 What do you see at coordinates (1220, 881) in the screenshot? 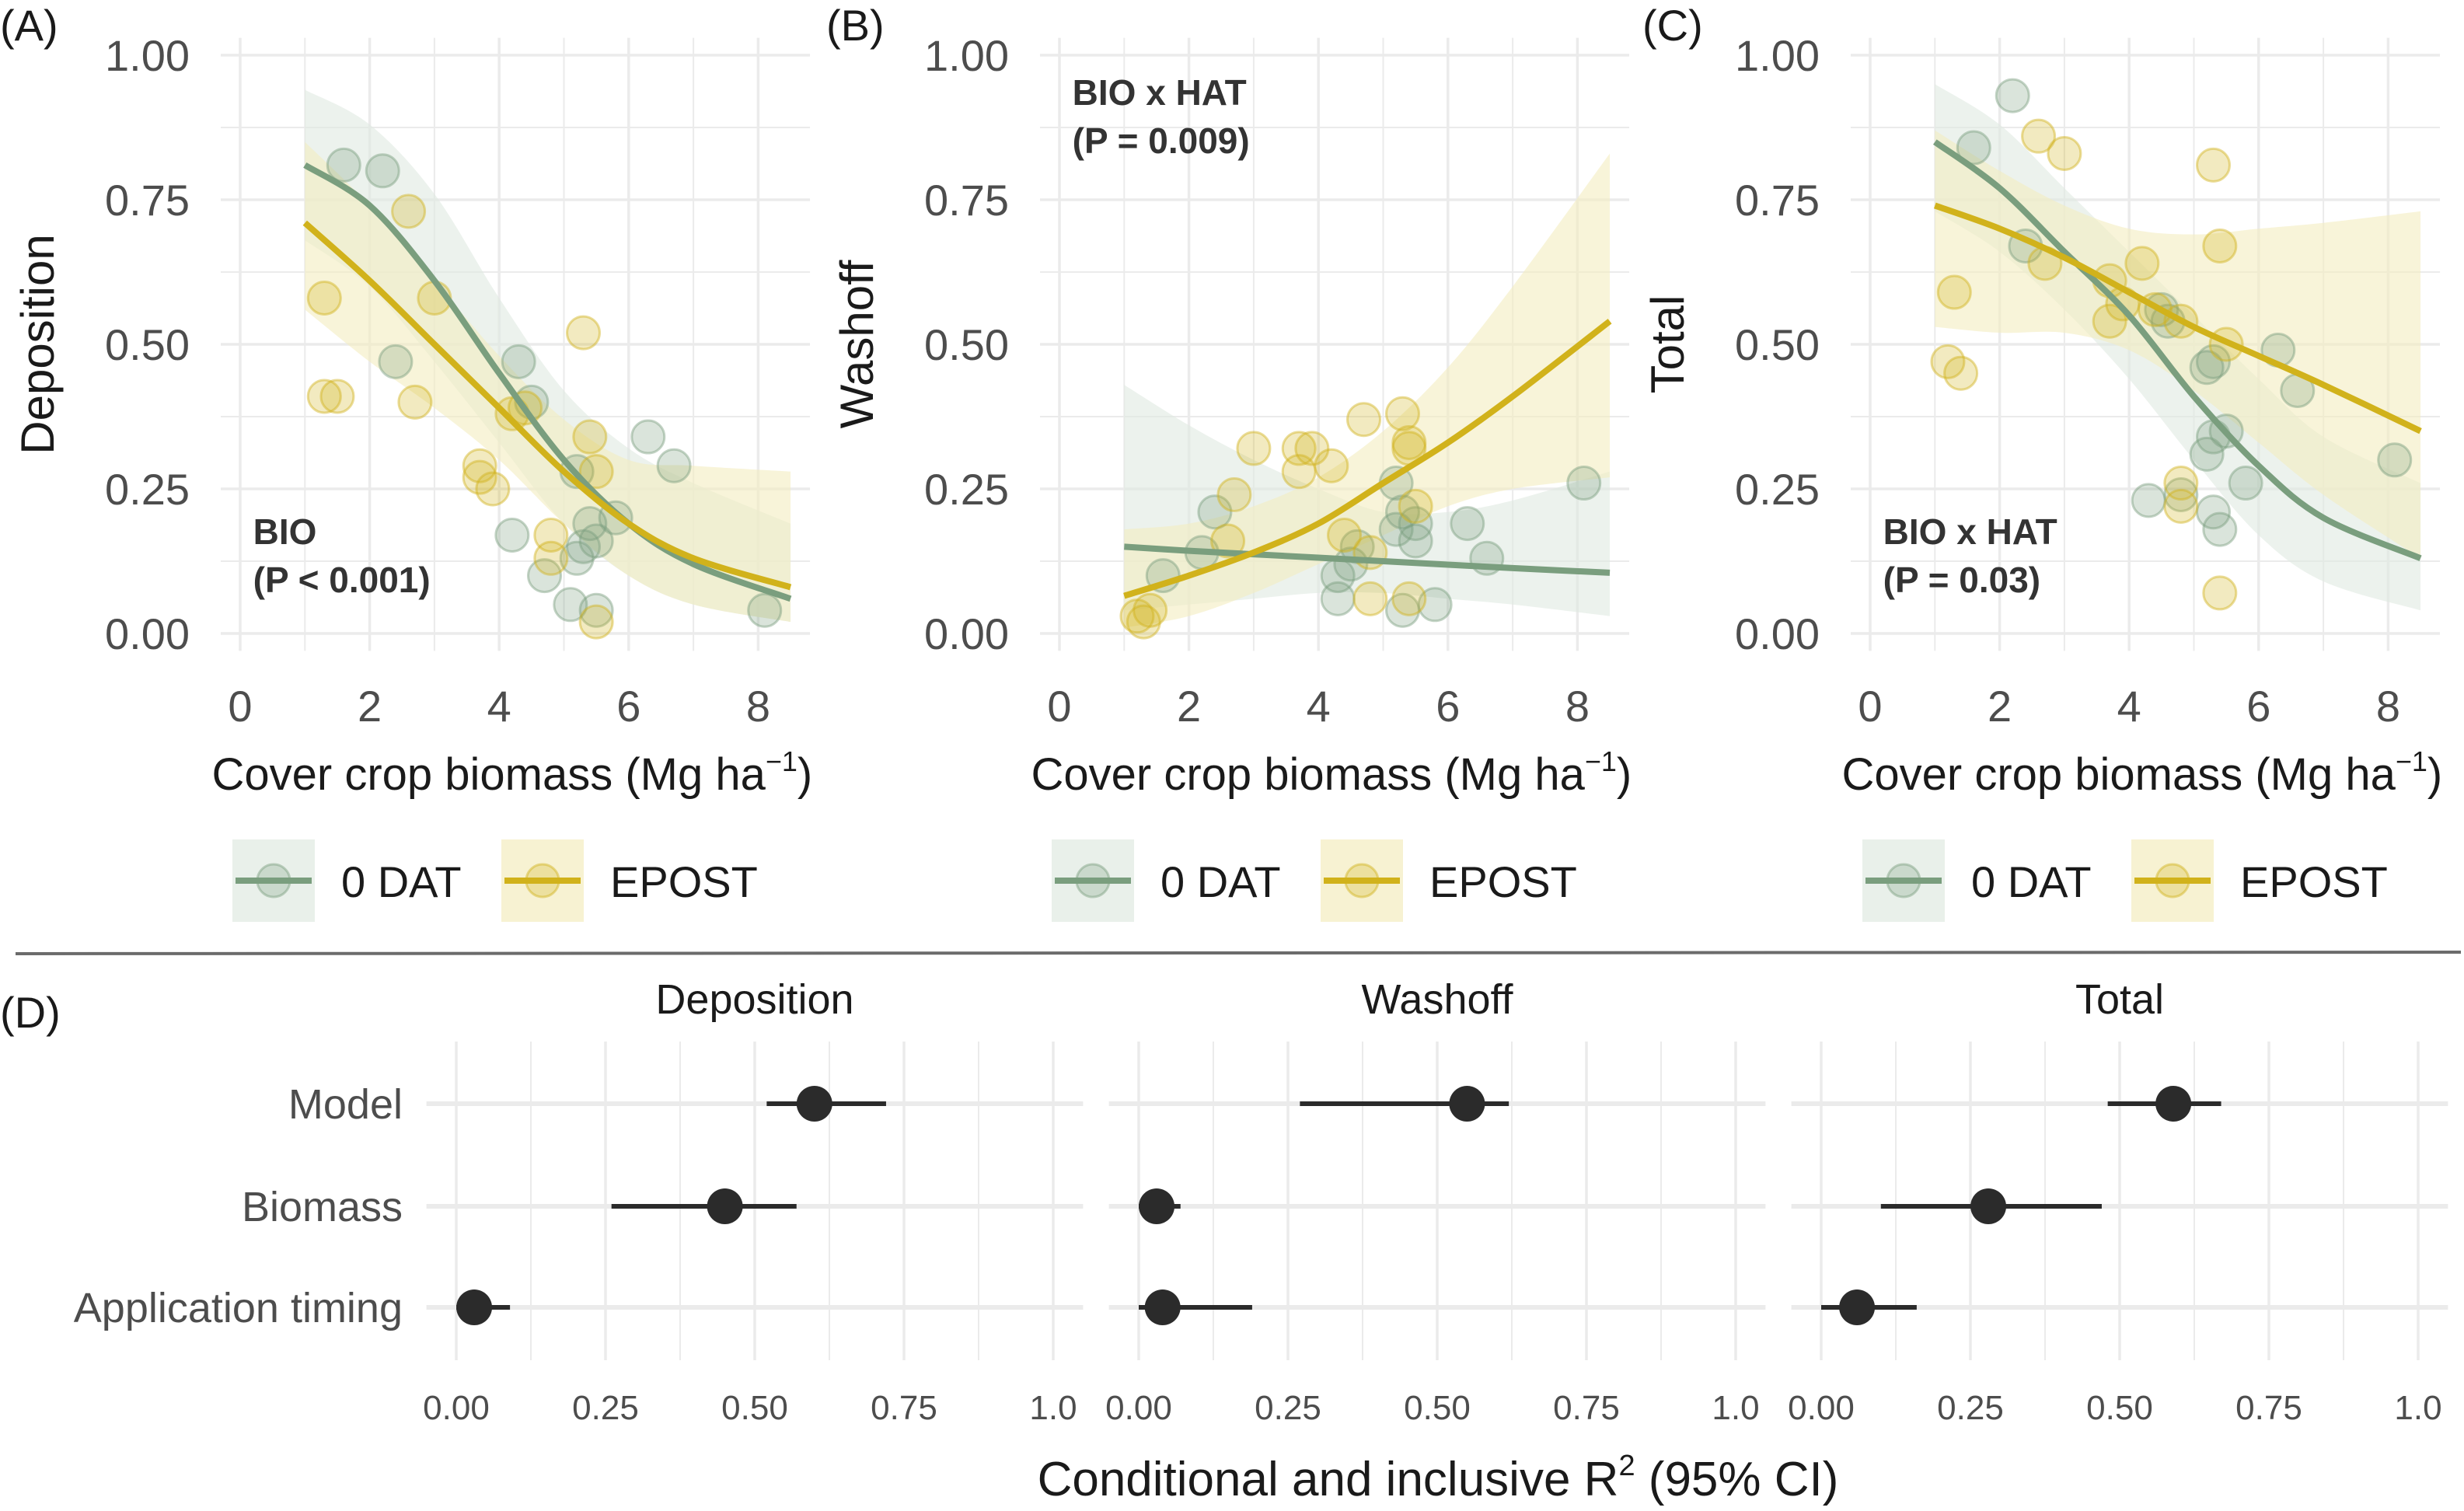
I see `legend-label: 0 DAT` at bounding box center [1220, 881].